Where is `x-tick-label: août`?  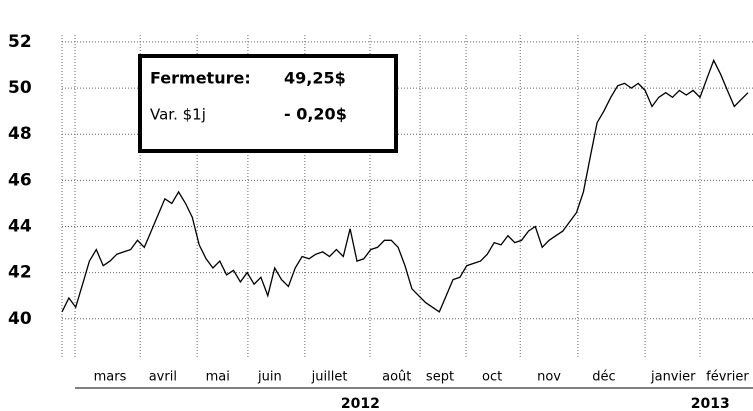
x-tick-label: août is located at coordinates (396, 377).